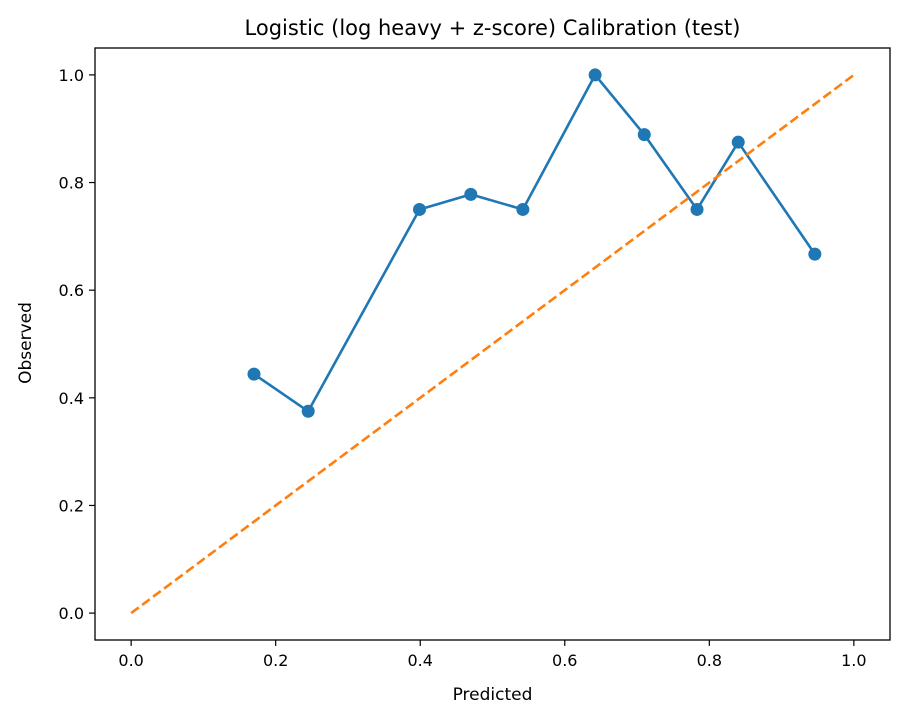 This screenshot has height=721, width=905. I want to click on y-tick-label: 0.2, so click(71, 505).